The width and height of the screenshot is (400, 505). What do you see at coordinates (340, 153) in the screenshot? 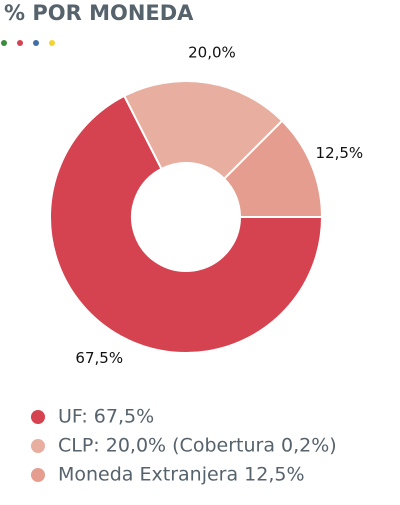
I see `value-label: 12,5%` at bounding box center [340, 153].